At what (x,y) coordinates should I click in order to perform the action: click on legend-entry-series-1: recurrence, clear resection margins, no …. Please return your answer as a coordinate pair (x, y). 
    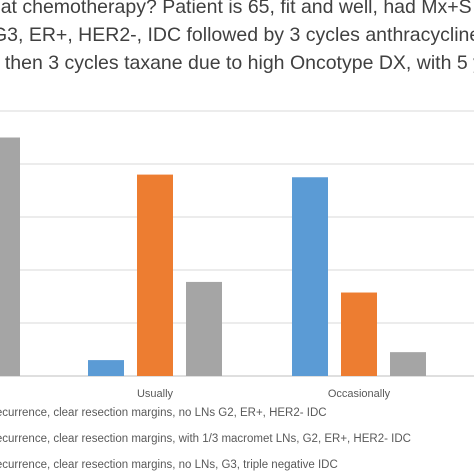
    Looking at the image, I should click on (163, 413).